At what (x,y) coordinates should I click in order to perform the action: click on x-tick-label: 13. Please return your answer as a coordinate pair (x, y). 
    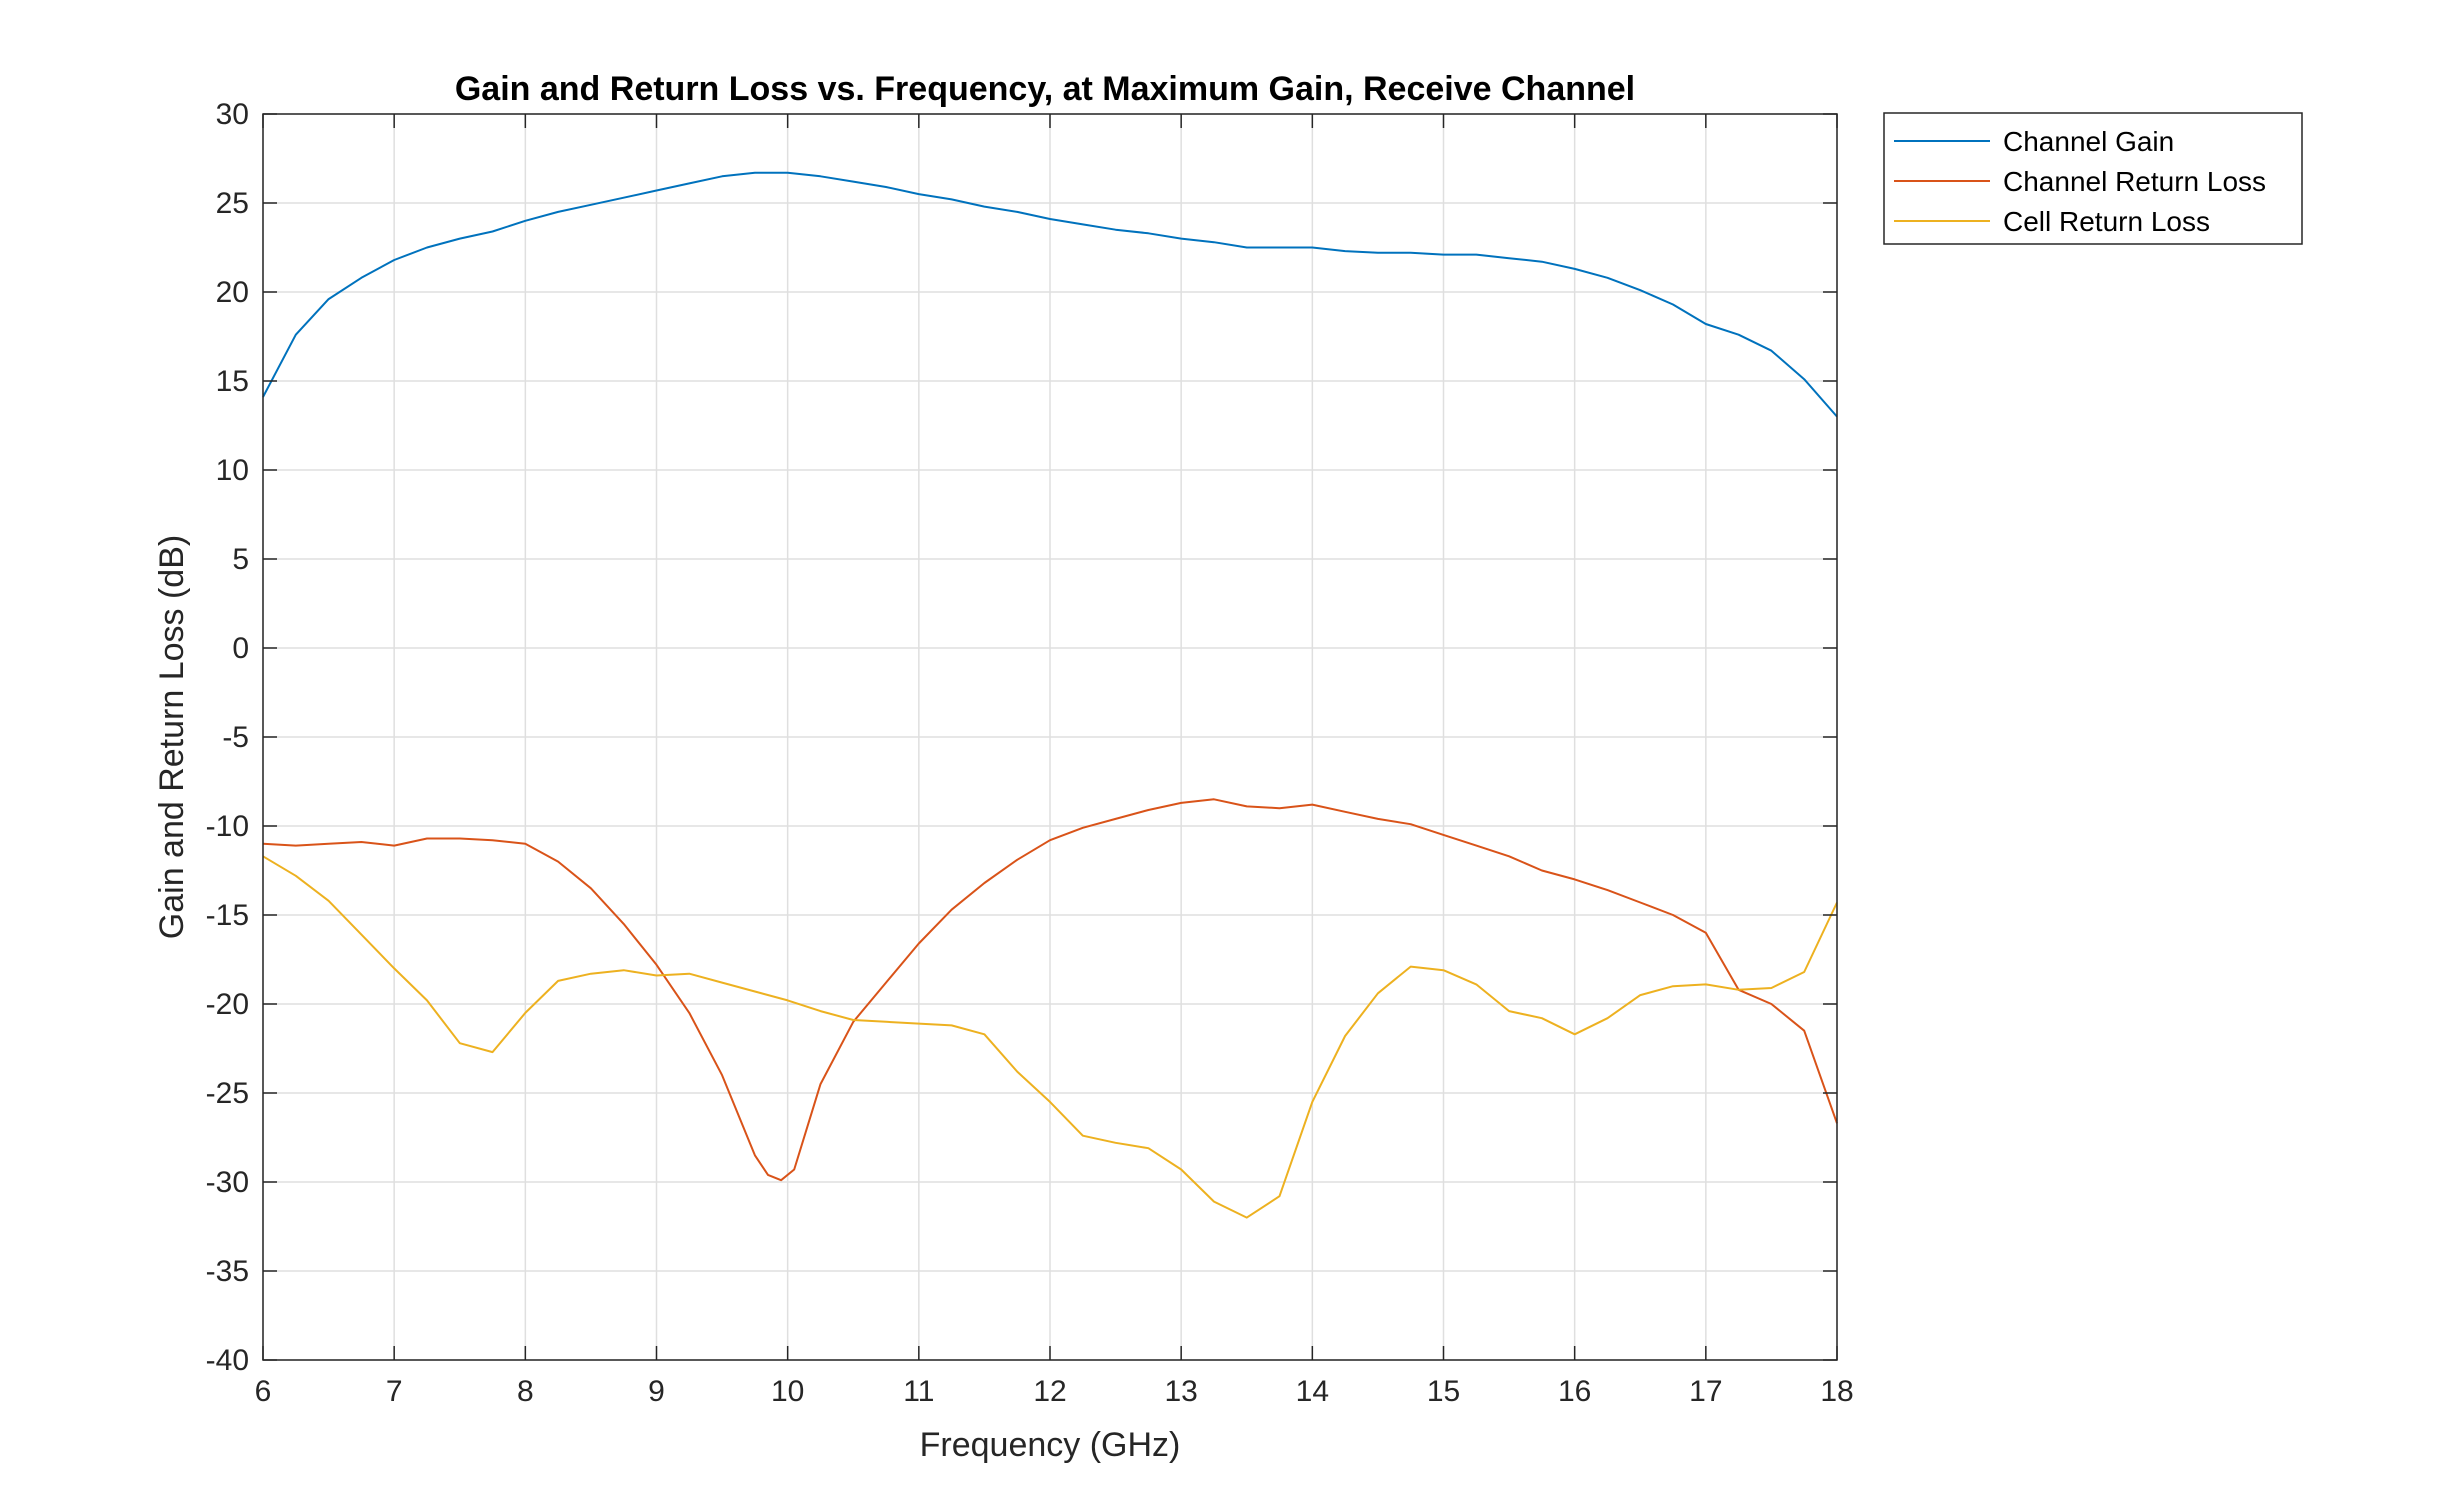
    Looking at the image, I should click on (1180, 1391).